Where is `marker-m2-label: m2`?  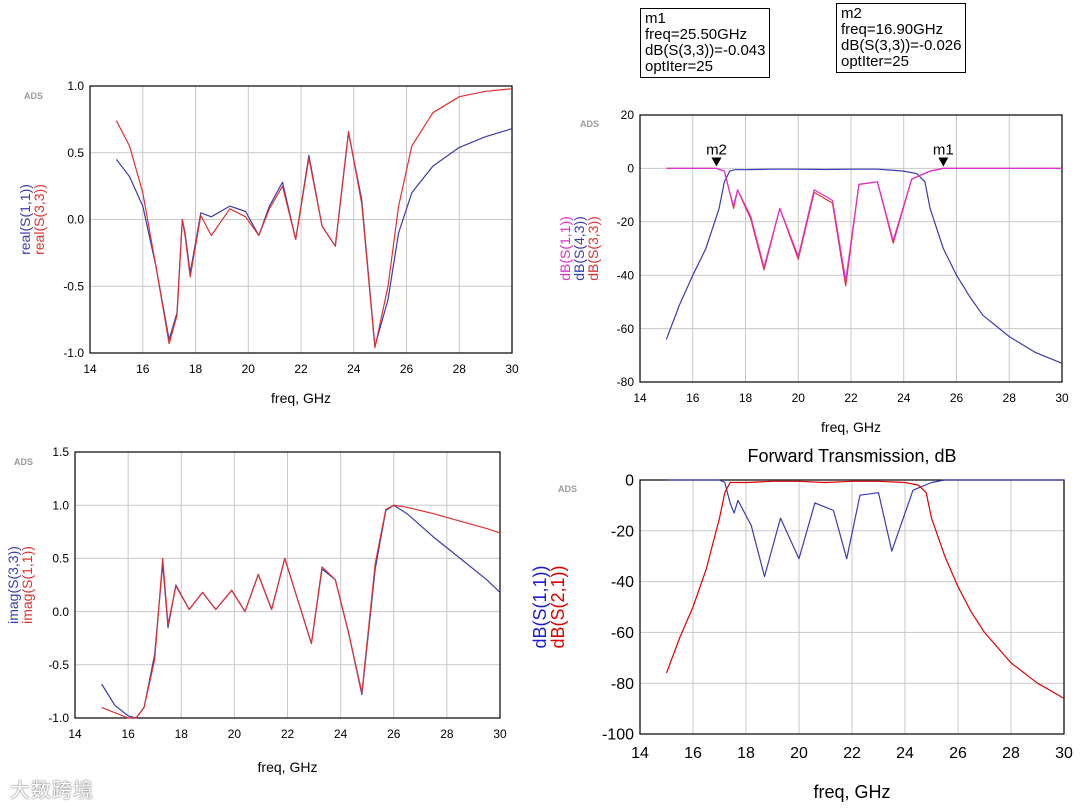 marker-m2-label: m2 is located at coordinates (851, 13).